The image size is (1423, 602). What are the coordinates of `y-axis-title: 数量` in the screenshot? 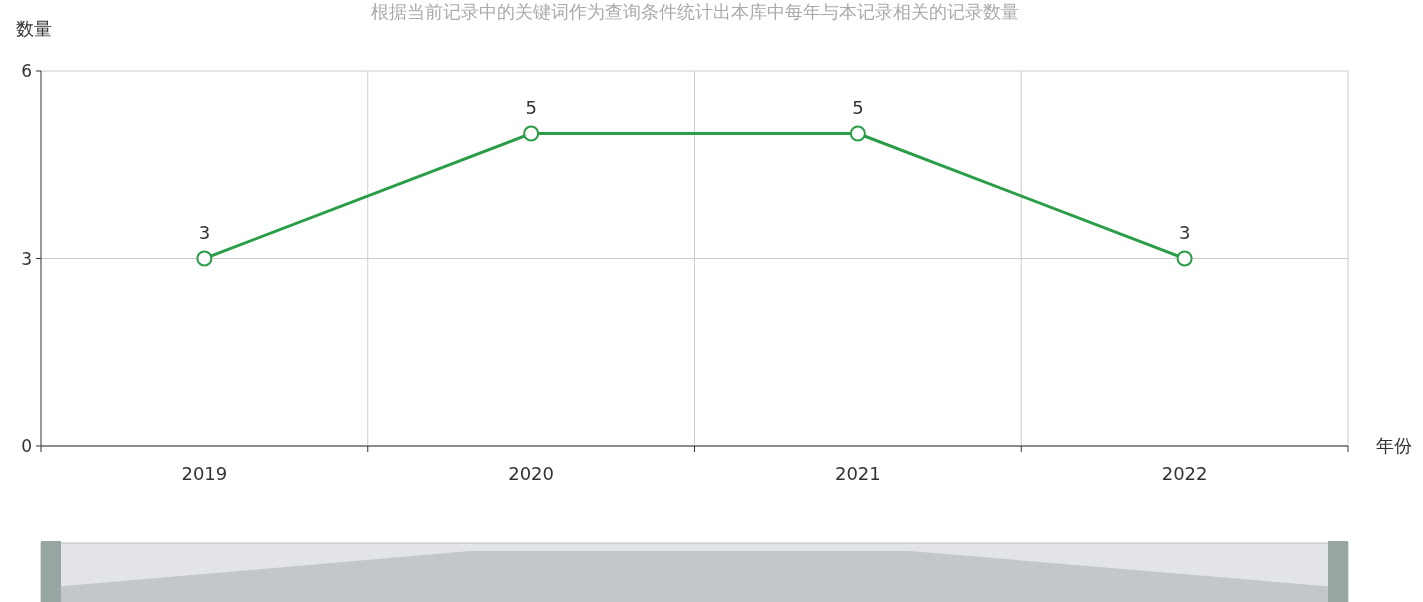 It's located at (34, 28).